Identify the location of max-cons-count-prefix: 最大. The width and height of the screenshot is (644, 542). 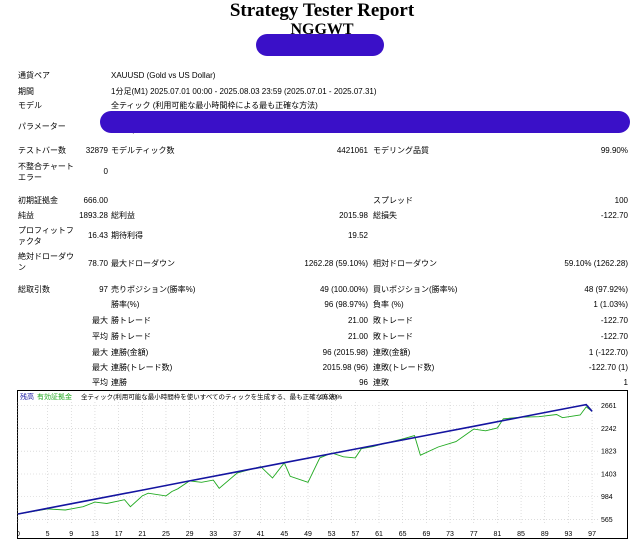
(100, 367).